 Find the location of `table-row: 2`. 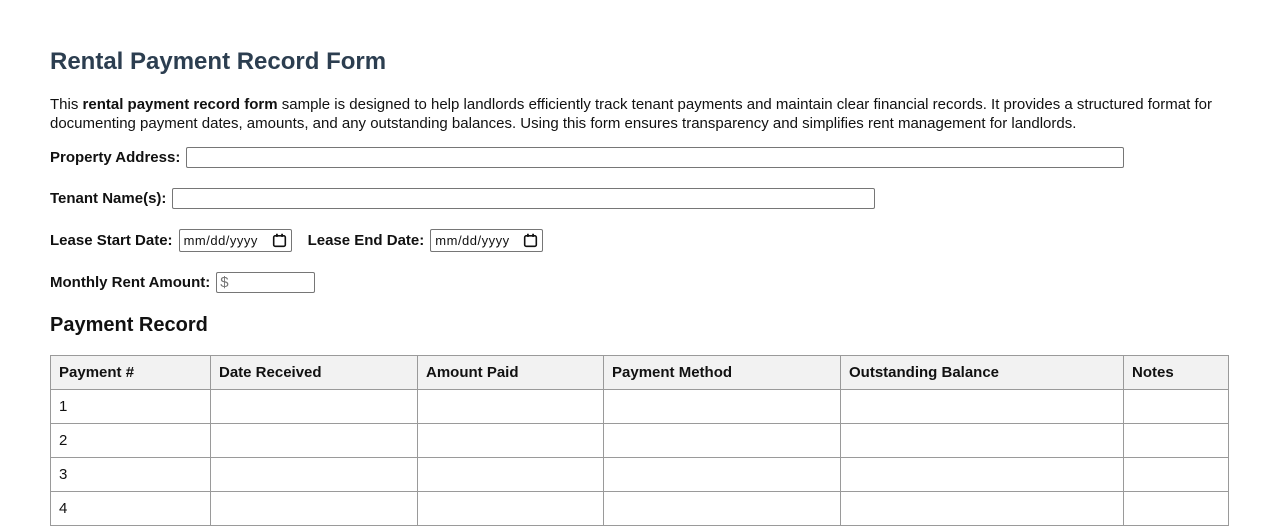

table-row: 2 is located at coordinates (639, 440).